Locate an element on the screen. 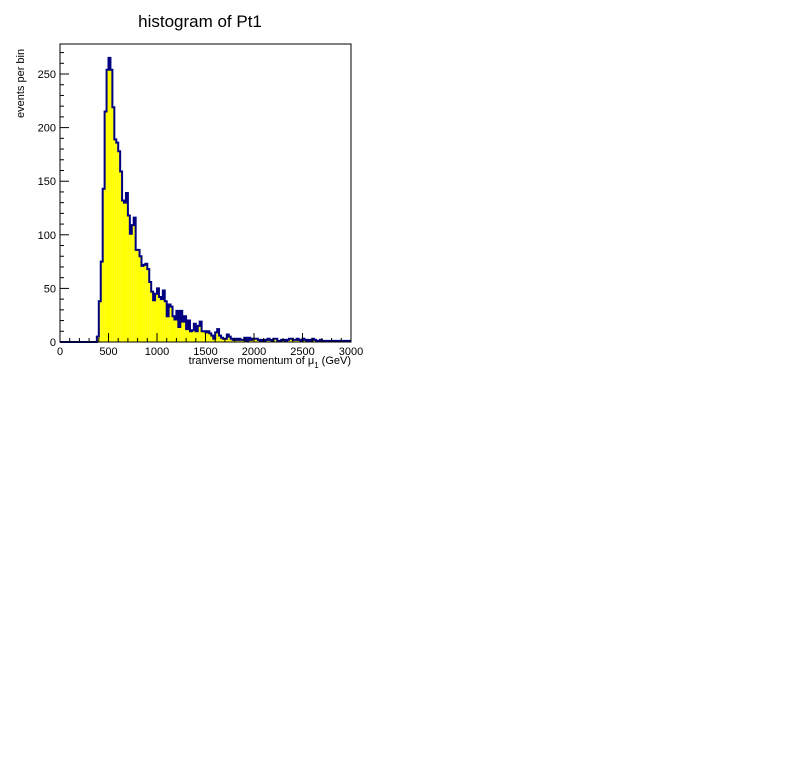 This screenshot has width=798, height=775. y-tick-label: 250 is located at coordinates (47, 75).